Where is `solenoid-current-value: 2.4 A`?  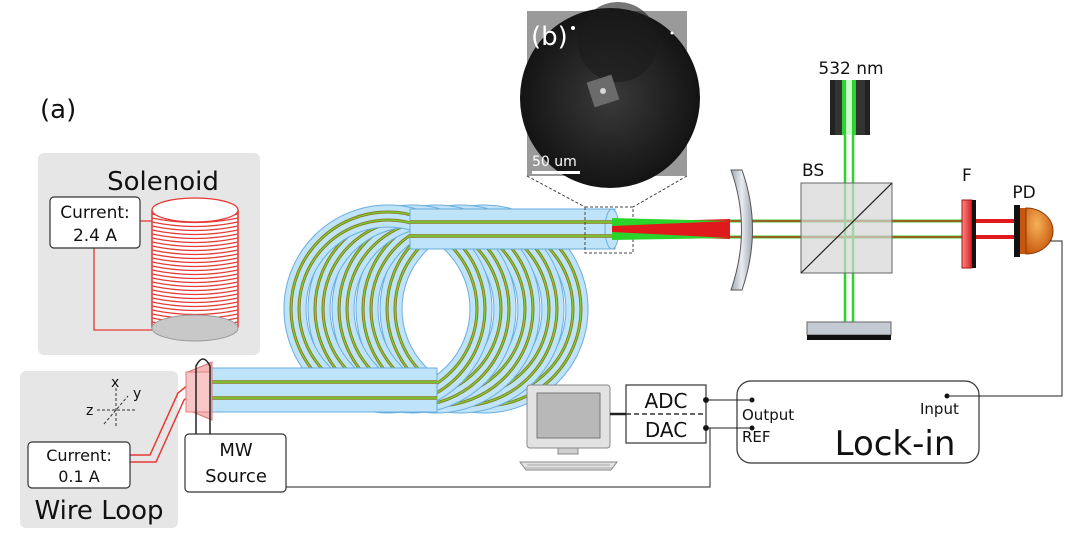 solenoid-current-value: 2.4 A is located at coordinates (95, 236).